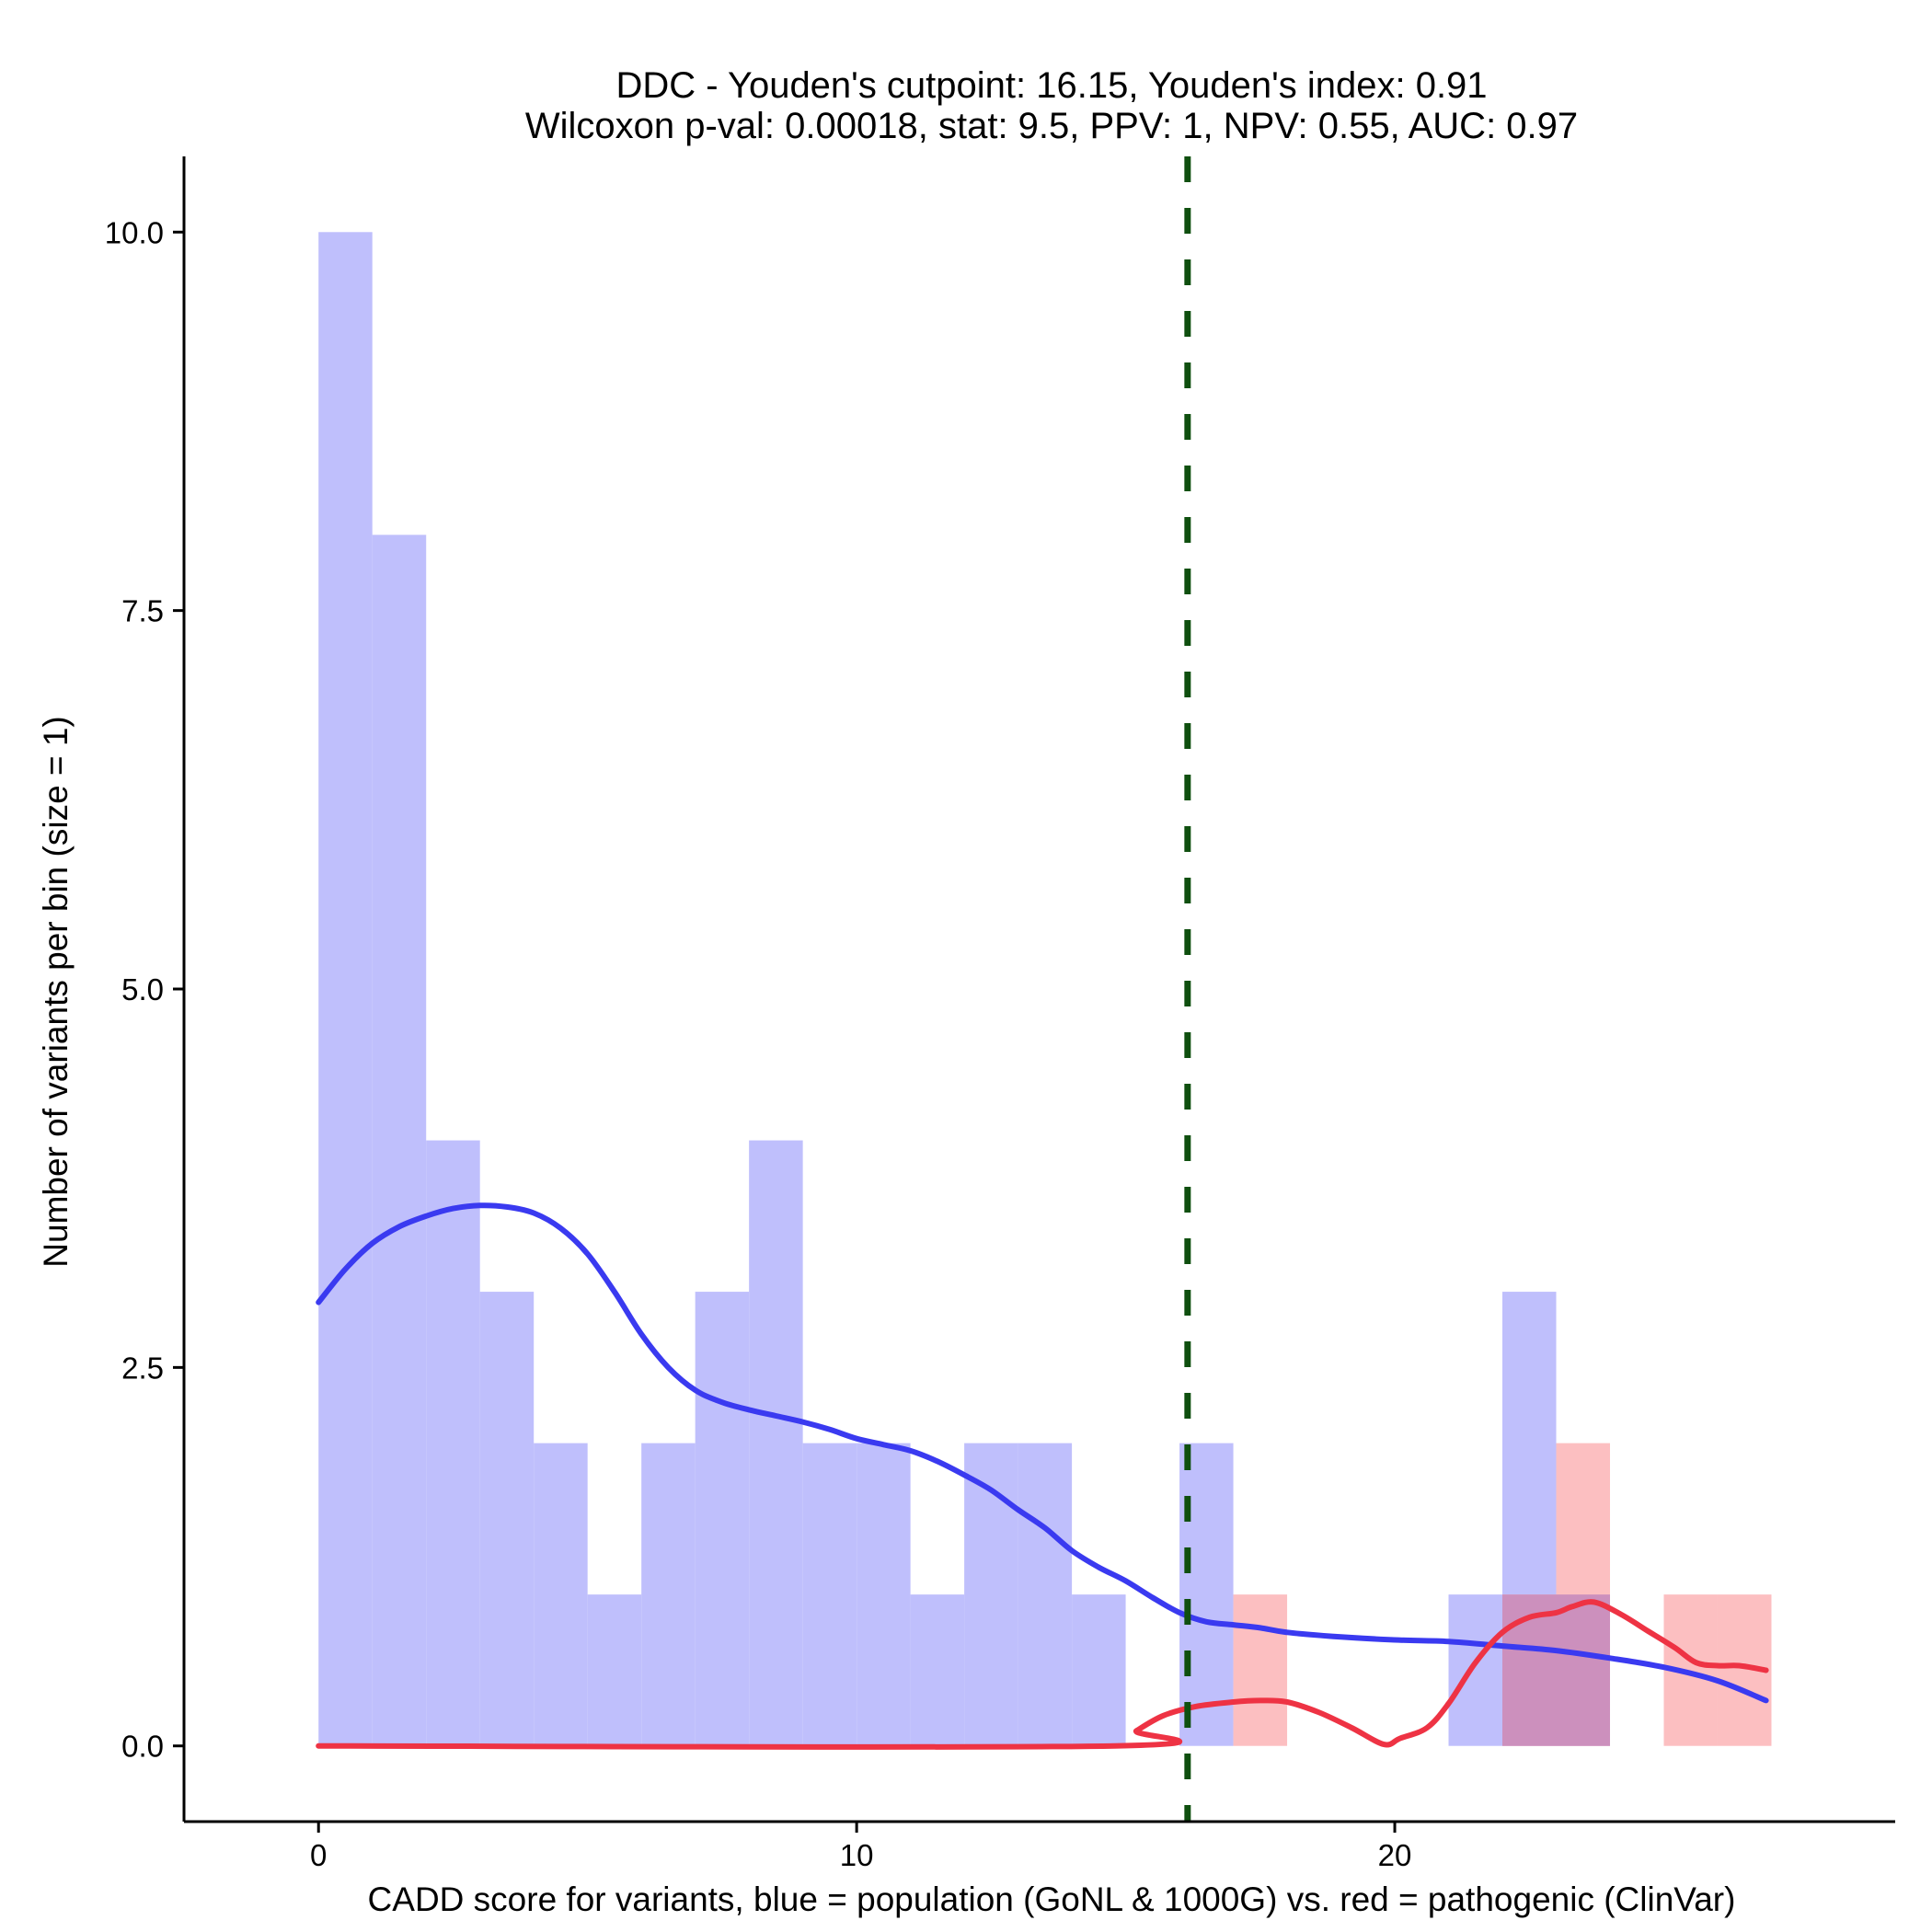 The height and width of the screenshot is (1932, 1932). I want to click on overlap-bars, so click(1556, 1670).